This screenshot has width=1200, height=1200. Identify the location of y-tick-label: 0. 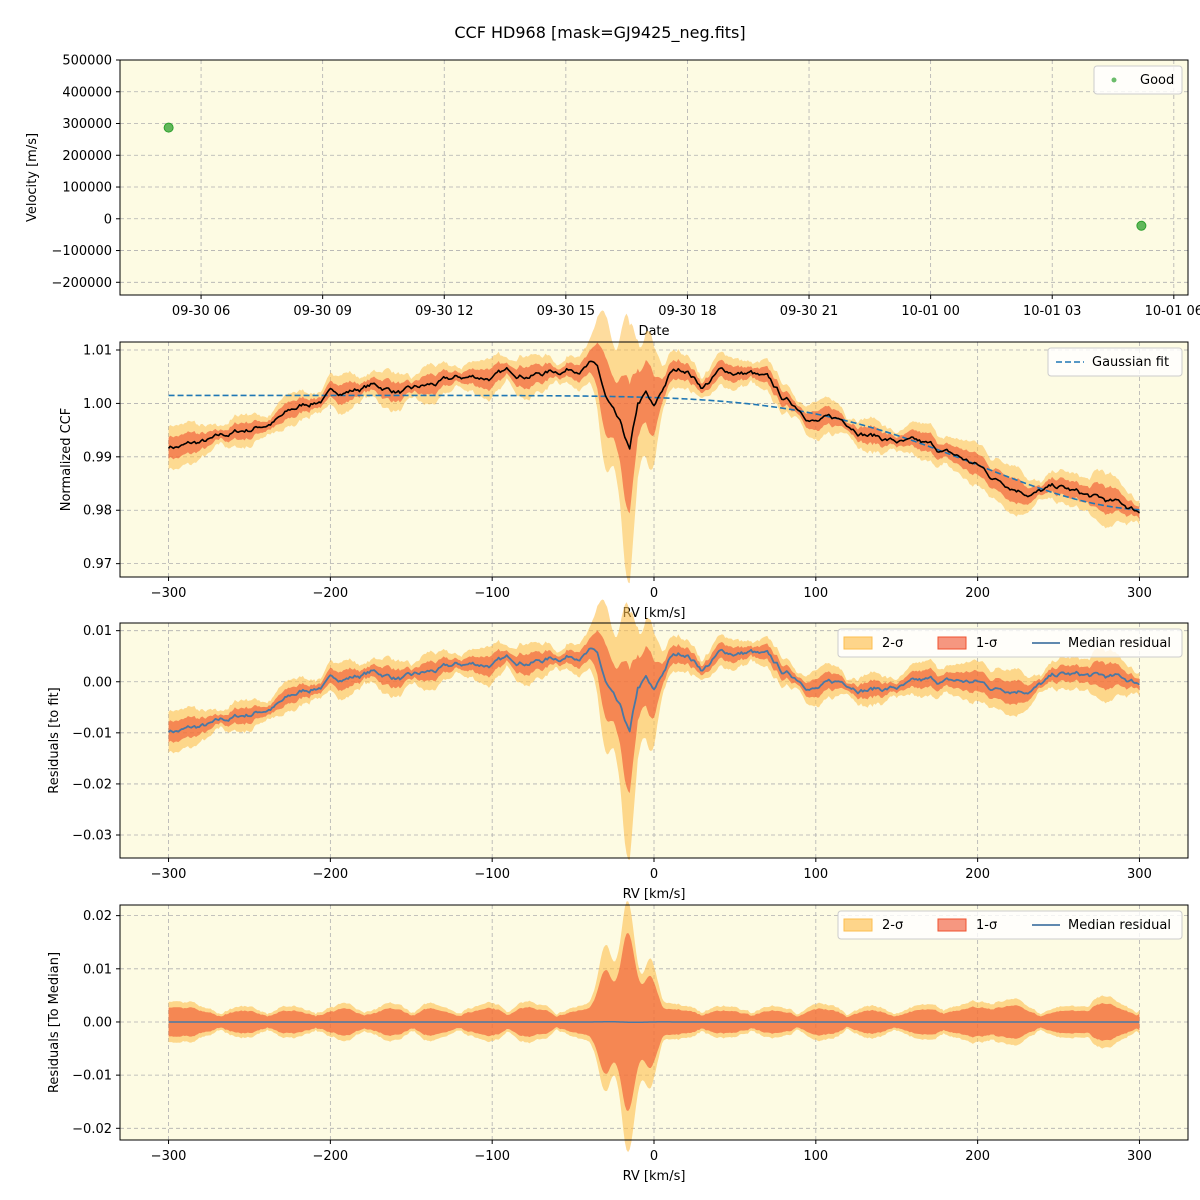
(108, 219).